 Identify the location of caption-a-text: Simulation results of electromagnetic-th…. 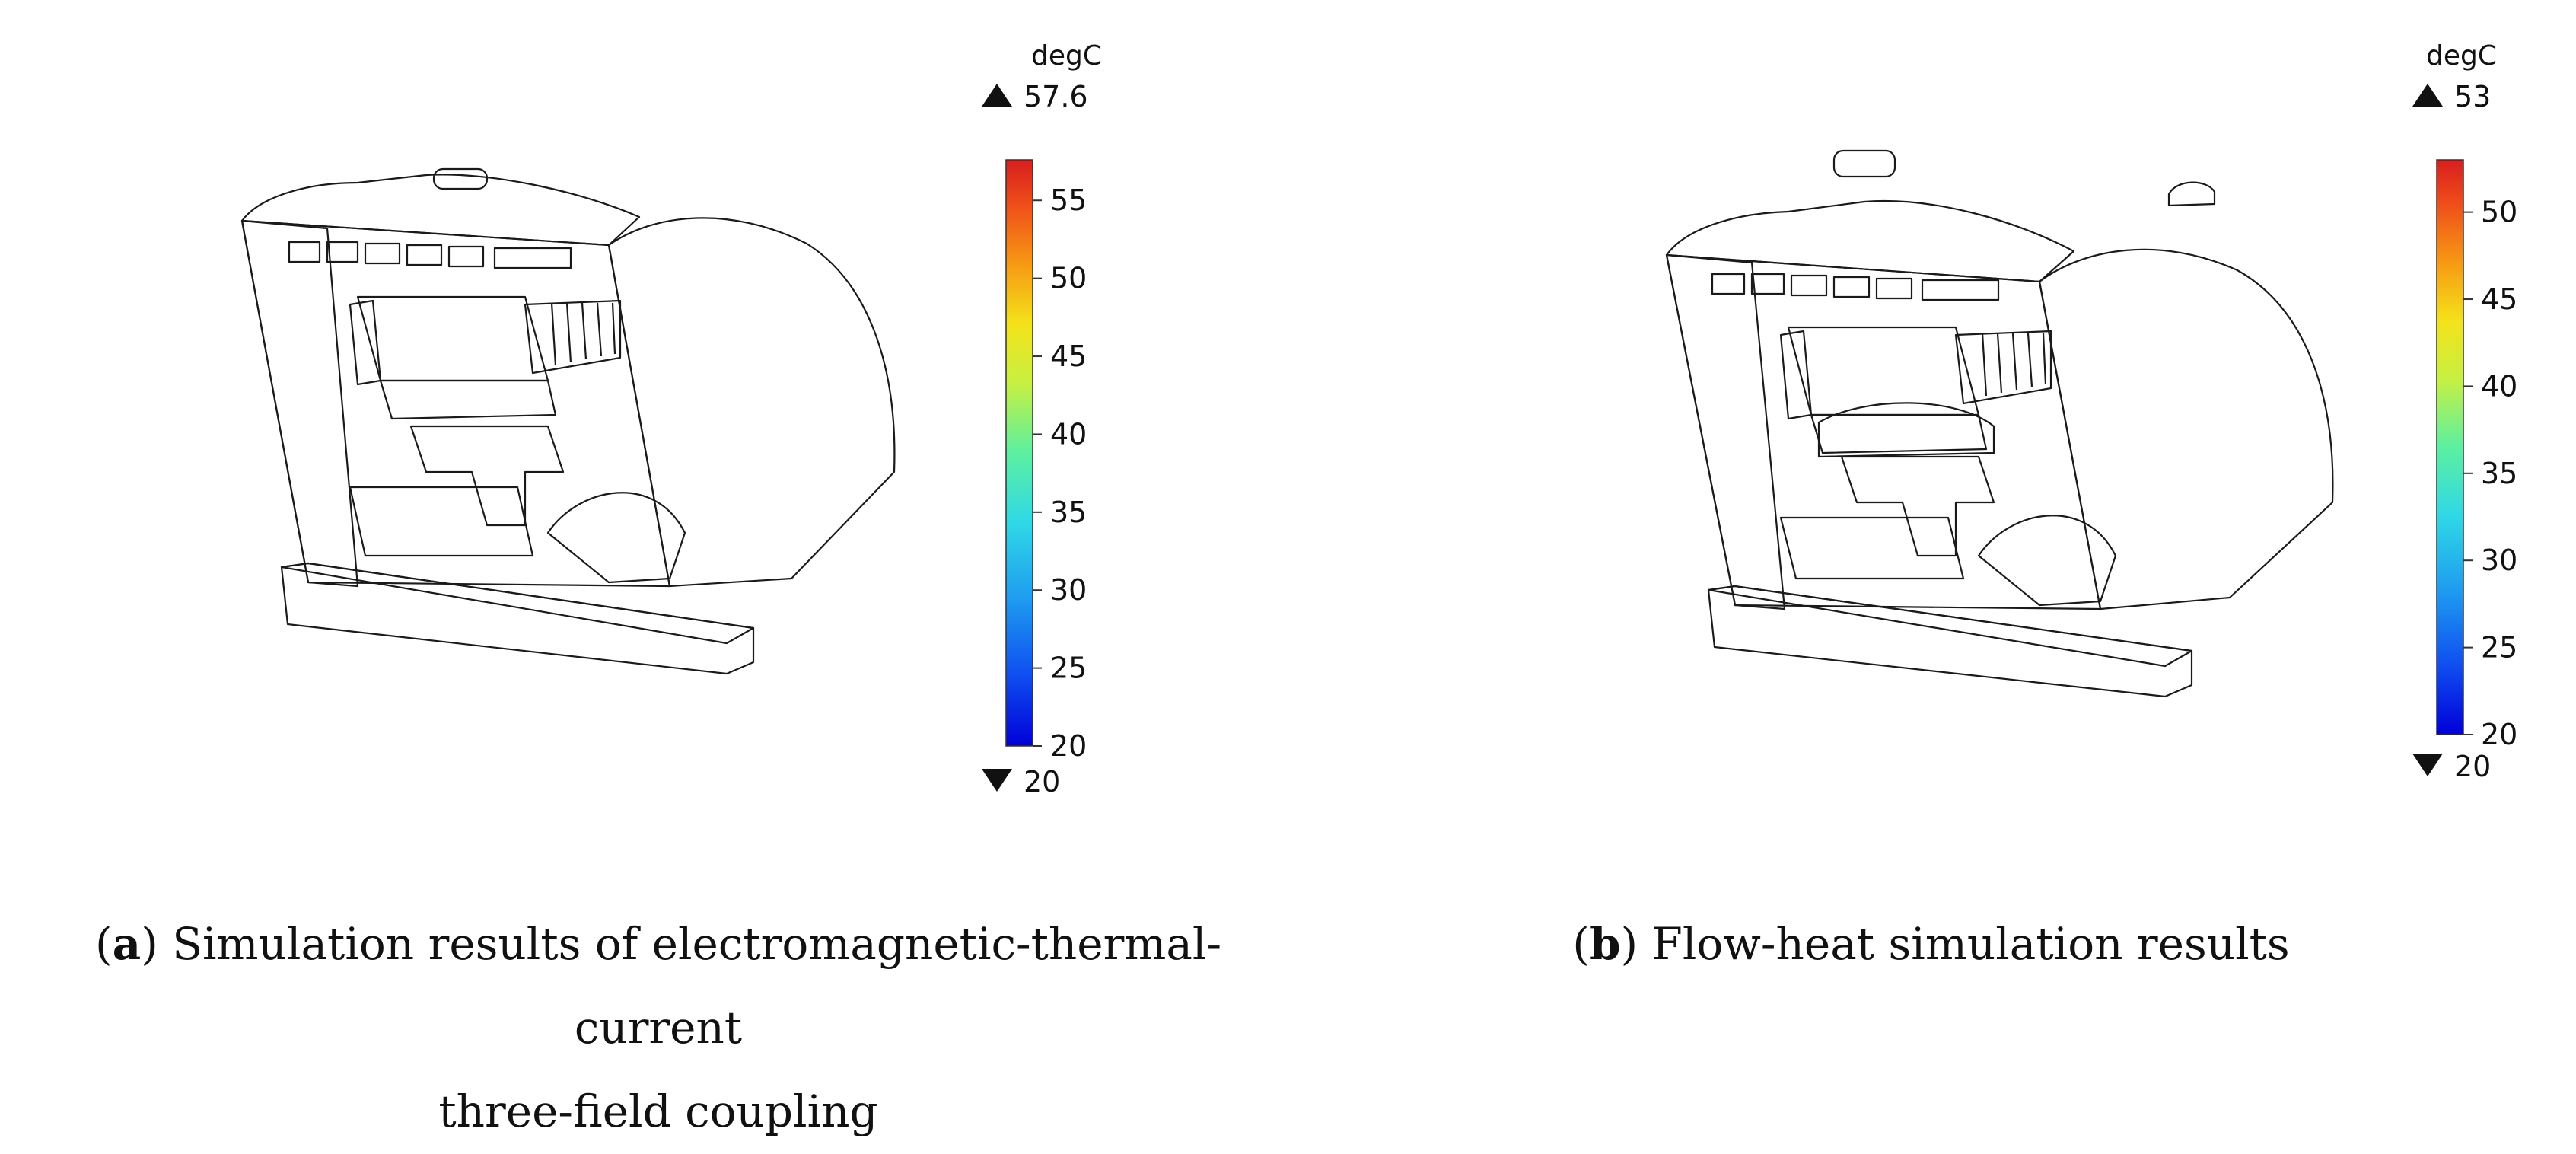
(697, 986).